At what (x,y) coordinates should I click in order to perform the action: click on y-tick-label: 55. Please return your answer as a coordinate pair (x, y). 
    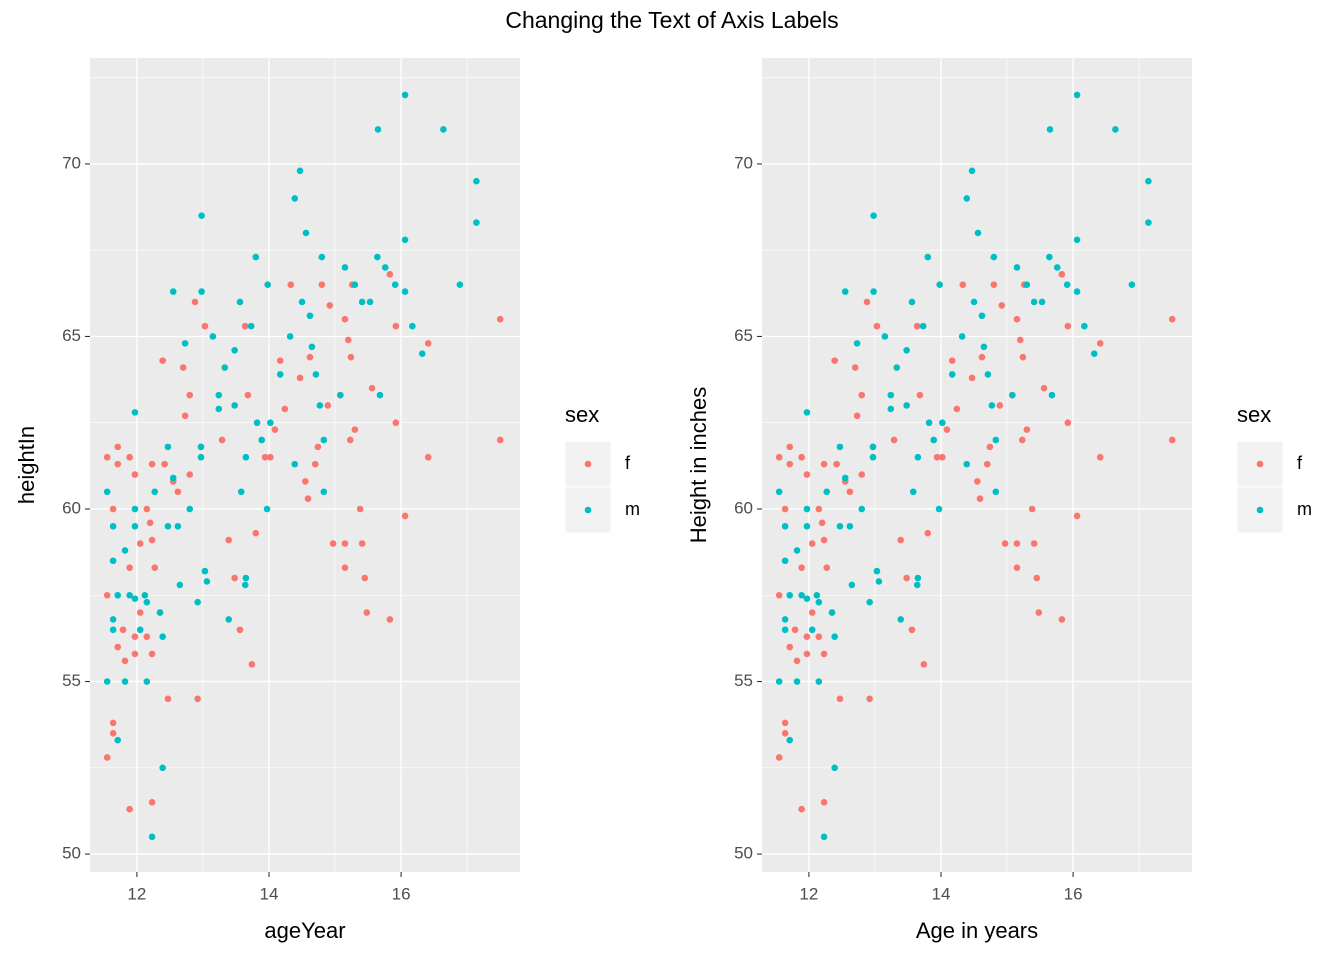
    Looking at the image, I should click on (71, 680).